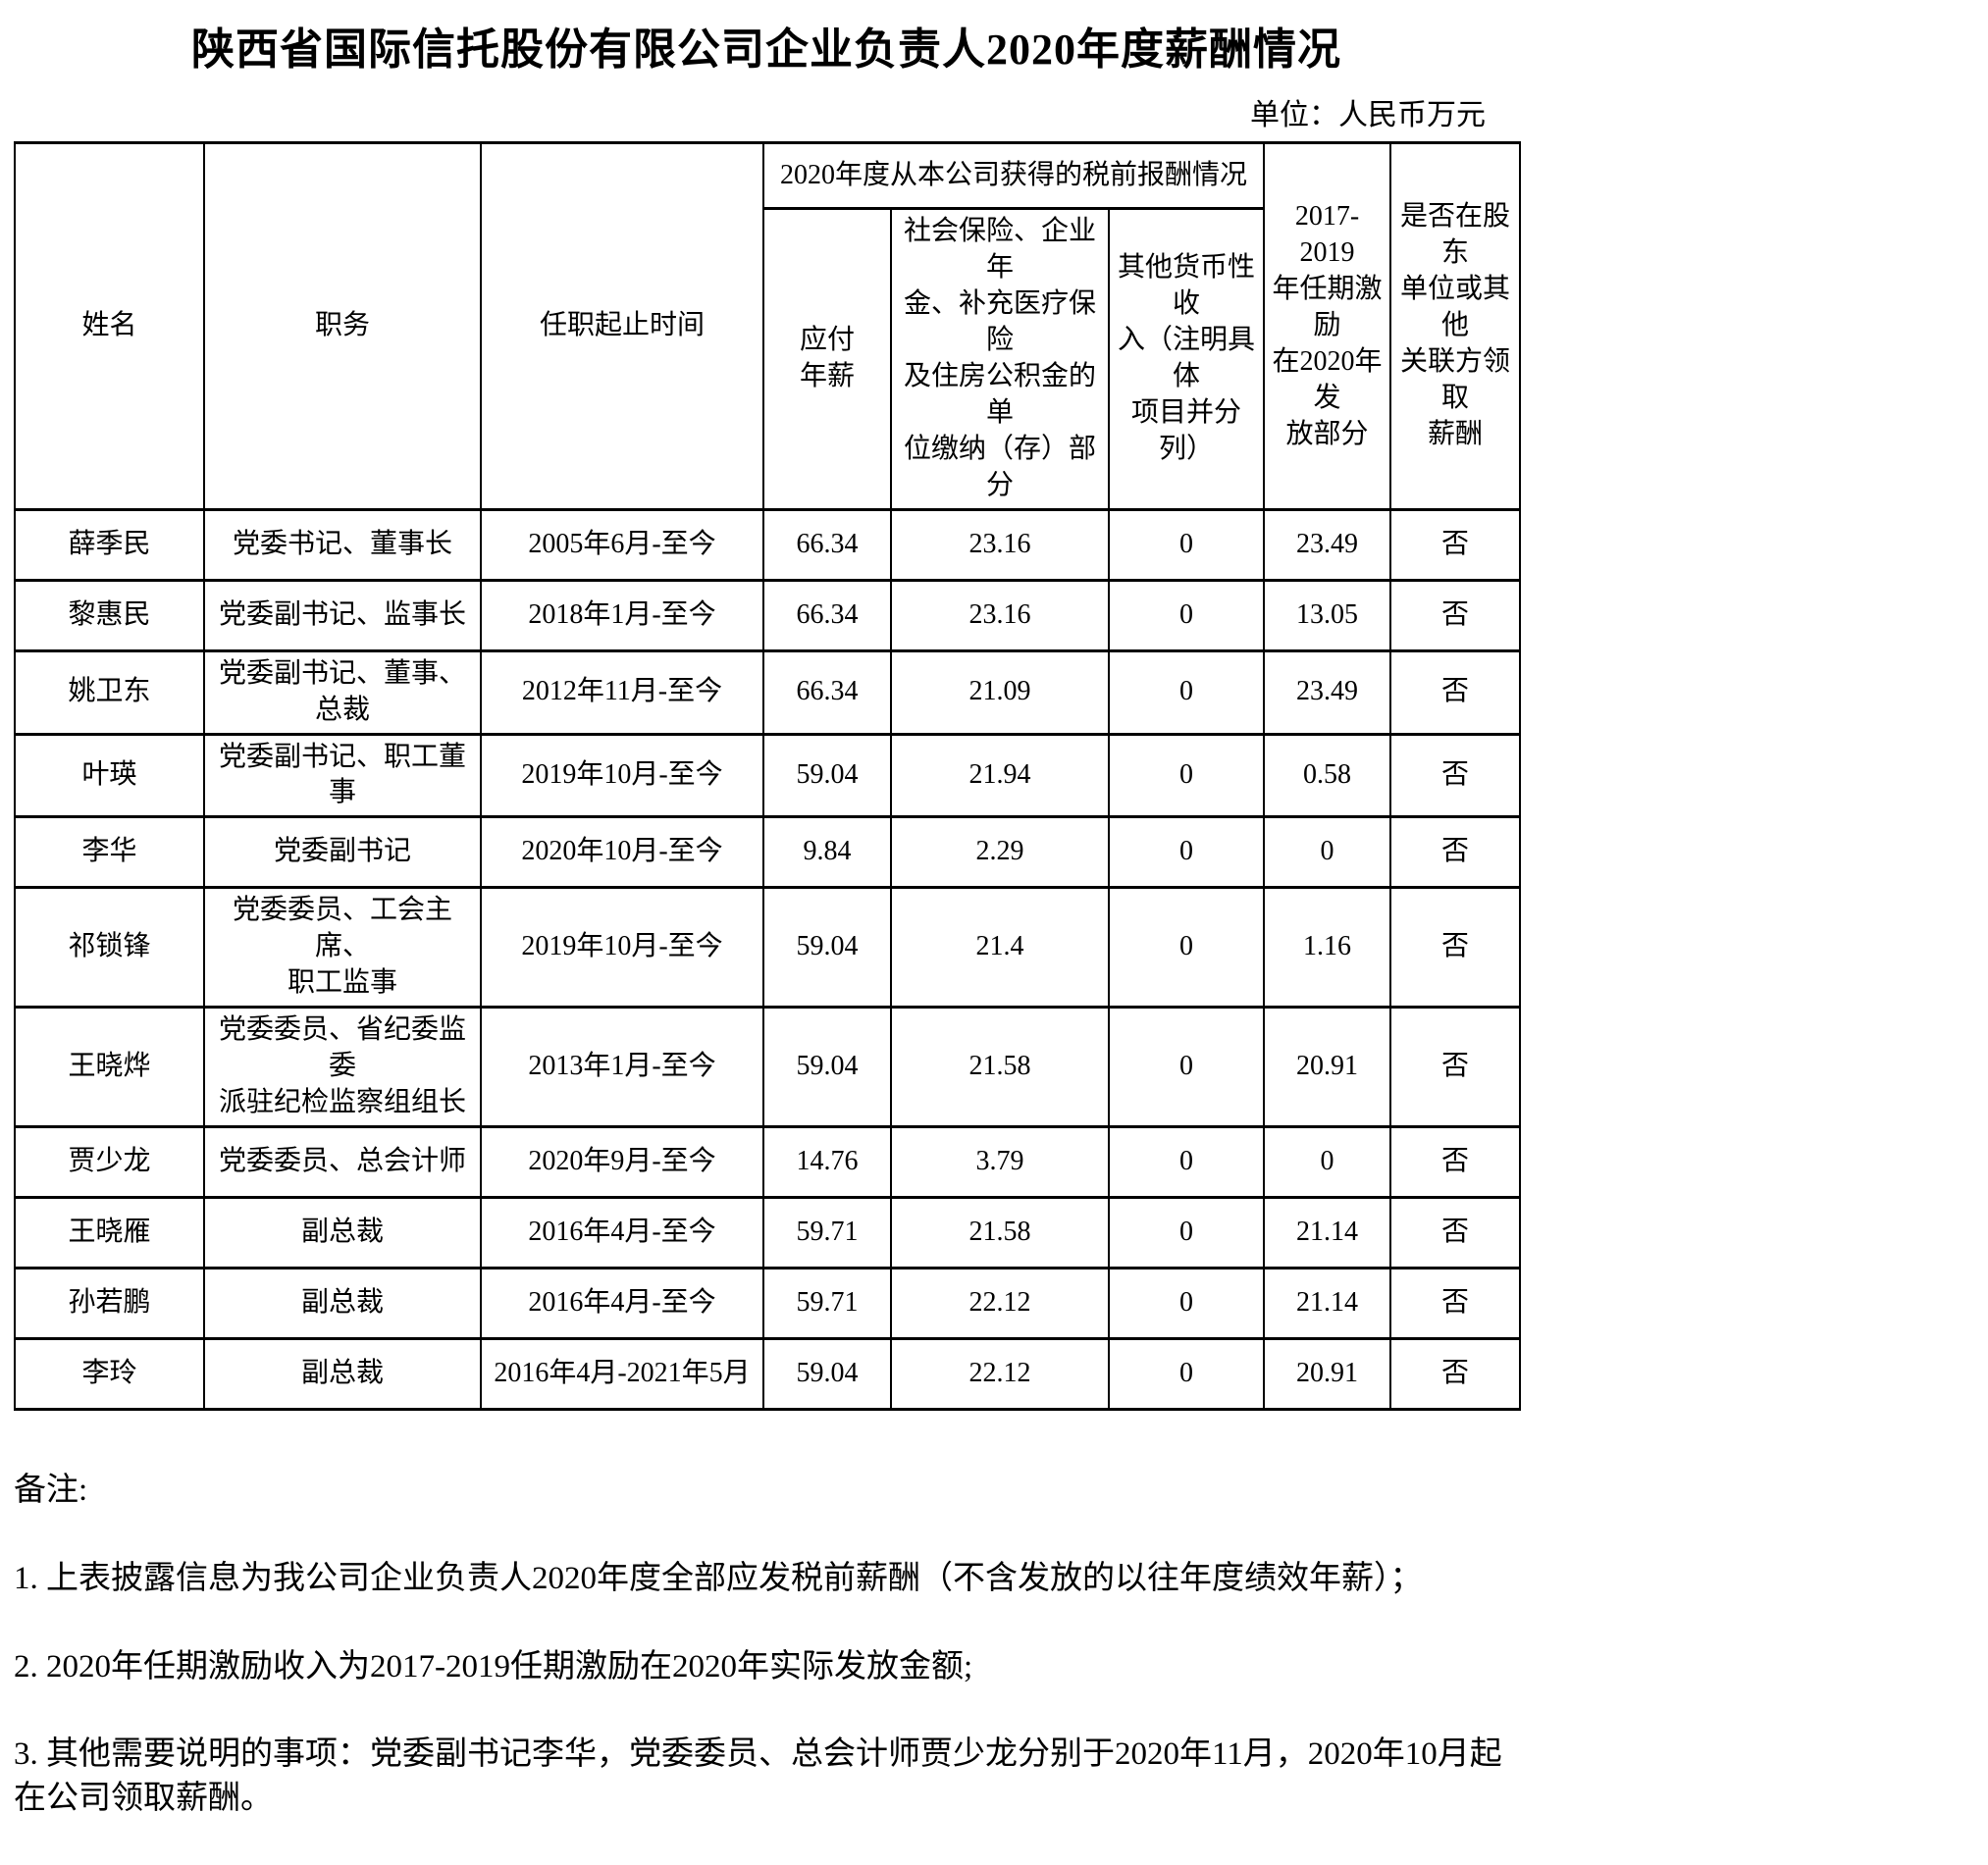 This screenshot has height=1865, width=1988. What do you see at coordinates (827, 1233) in the screenshot?
I see `cell-salary: 59.71` at bounding box center [827, 1233].